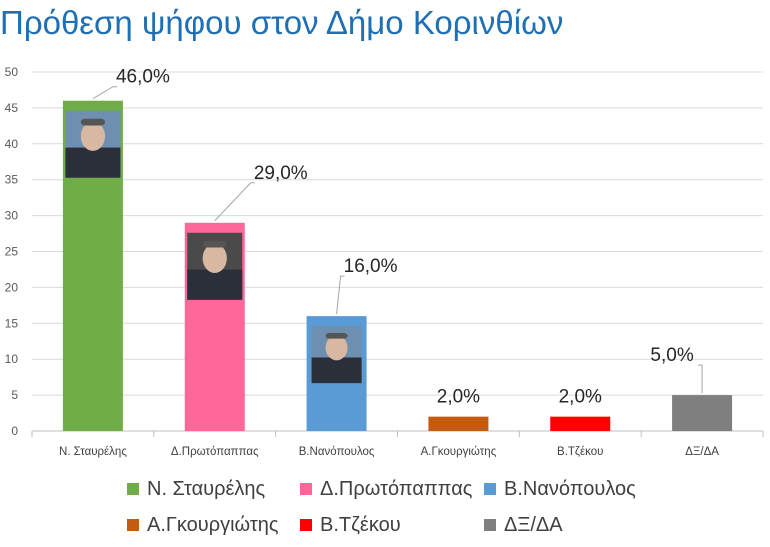 Image resolution: width=770 pixels, height=547 pixels. I want to click on y-tick-label: 10, so click(12, 359).